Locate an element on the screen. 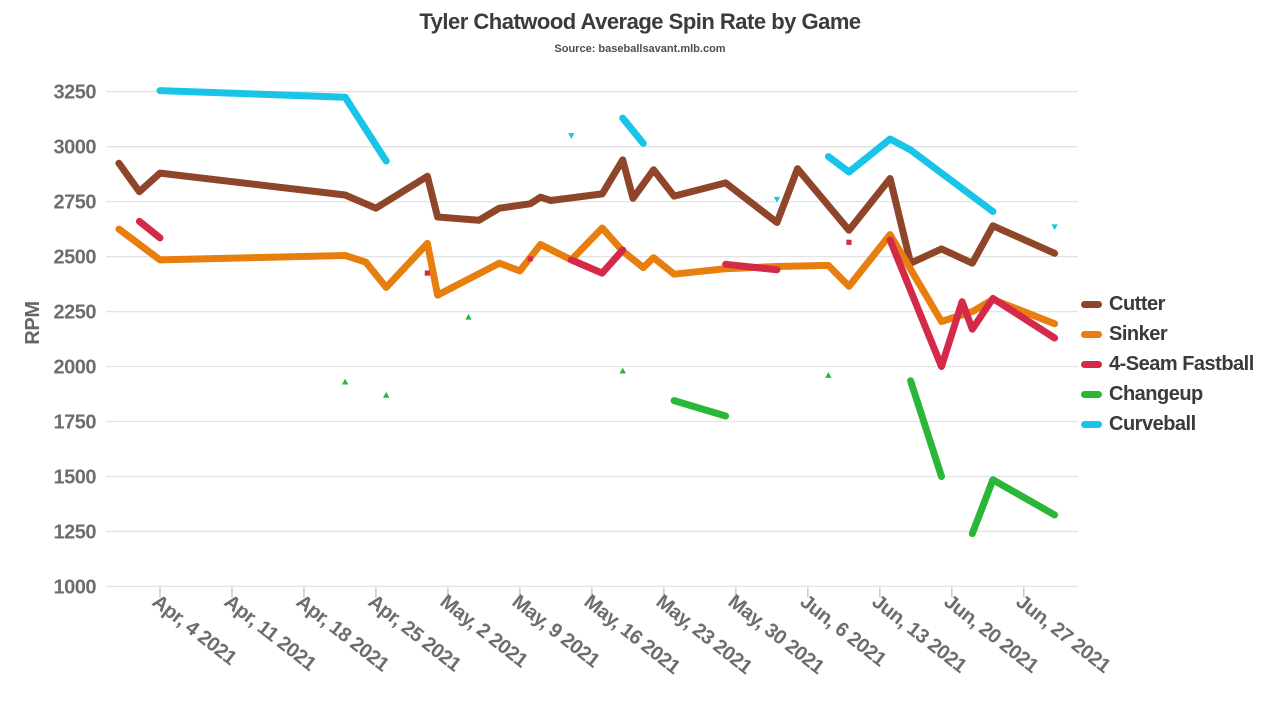 This screenshot has height=720, width=1280. legend-label-sinker: Sinker is located at coordinates (1138, 333).